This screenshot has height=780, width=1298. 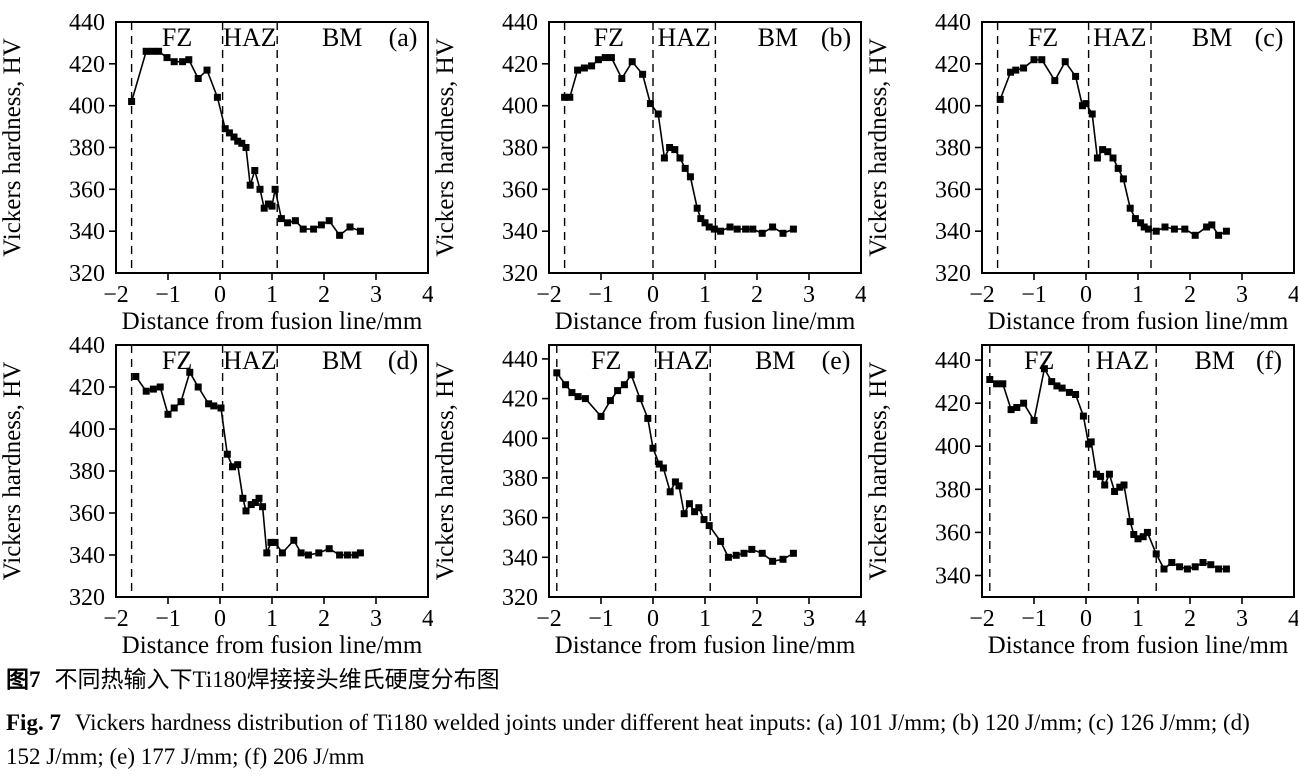 What do you see at coordinates (520, 232) in the screenshot?
I see `y-tick-label: 340` at bounding box center [520, 232].